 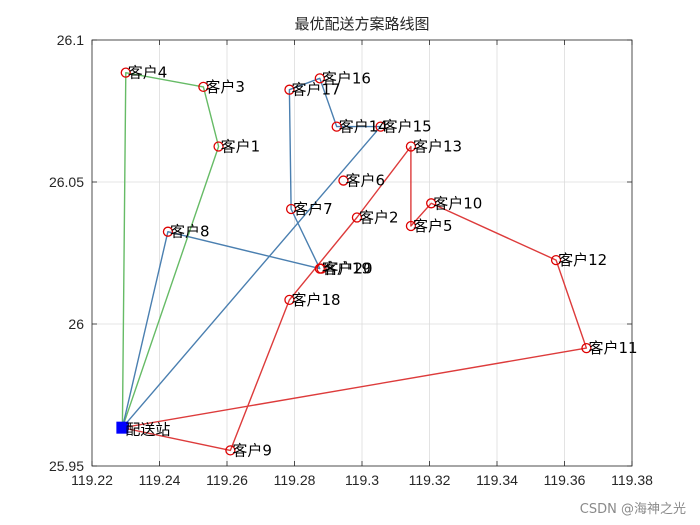 I want to click on customer-label: 客户13, so click(x=437, y=147).